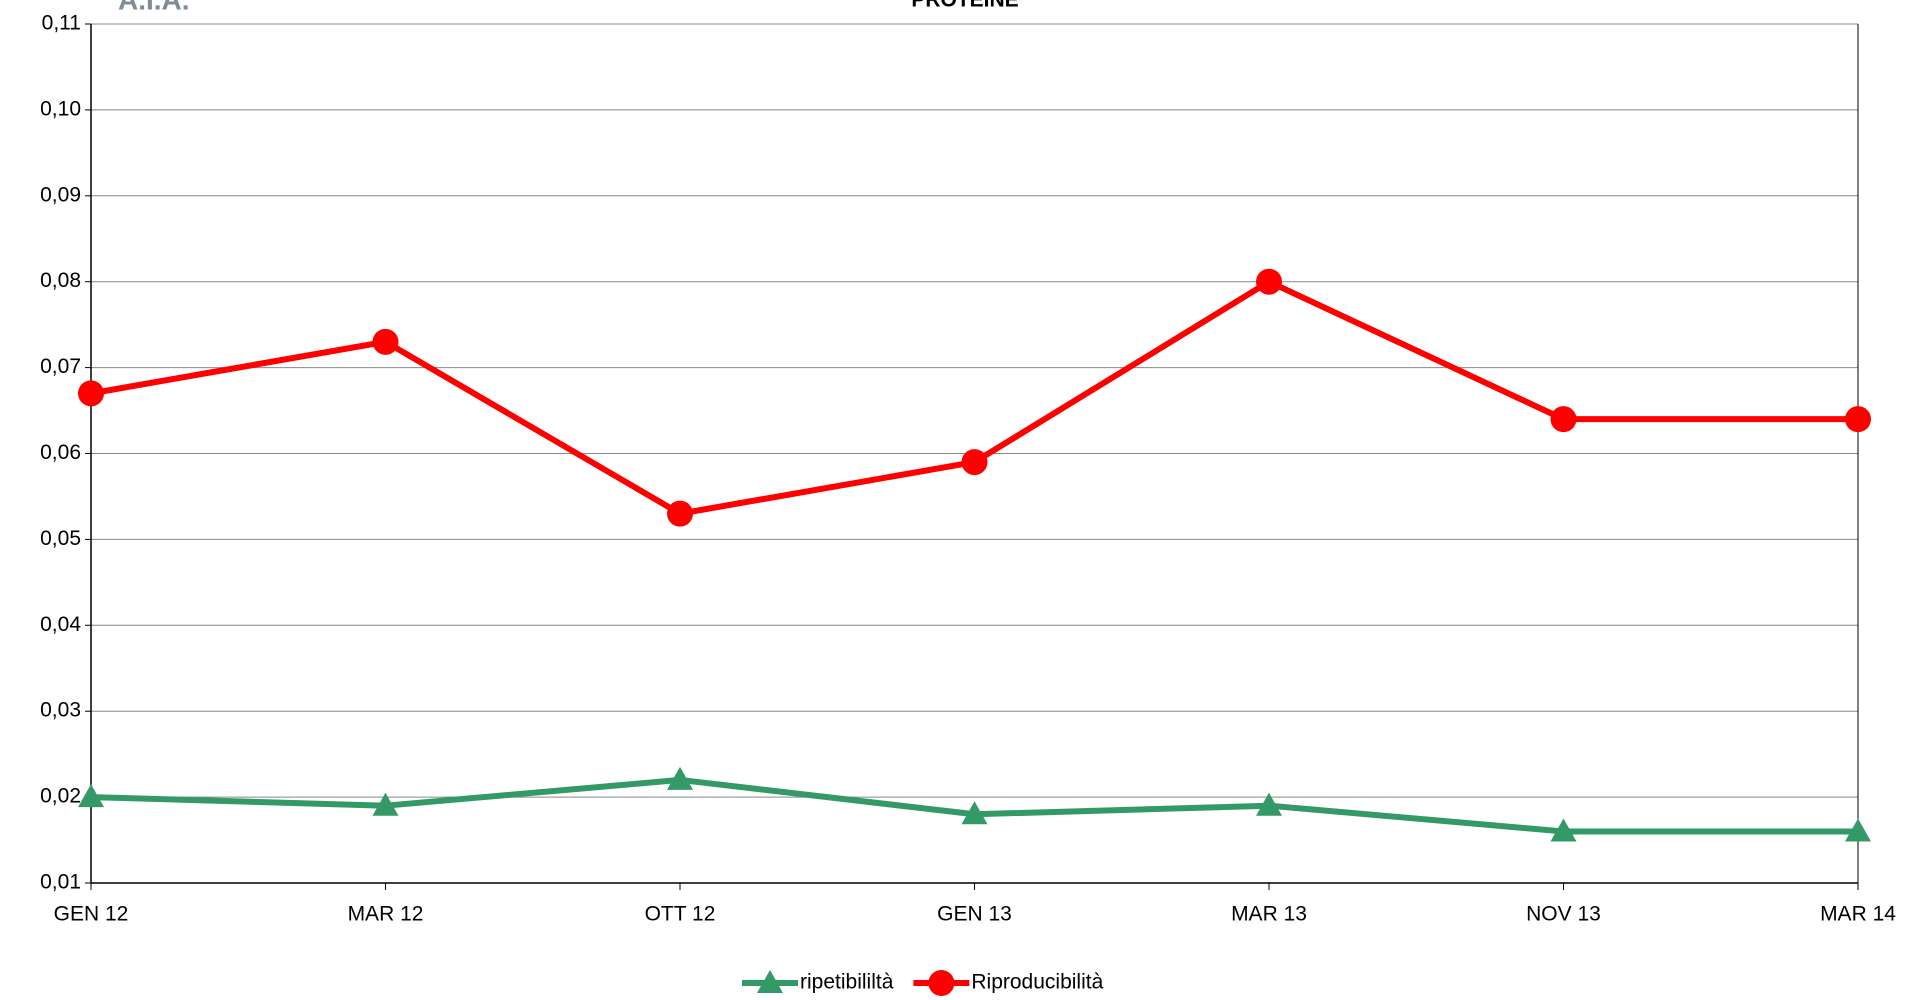 This screenshot has width=1910, height=1000. Describe the element at coordinates (60, 280) in the screenshot. I see `y-tick-label: 0,08` at that location.